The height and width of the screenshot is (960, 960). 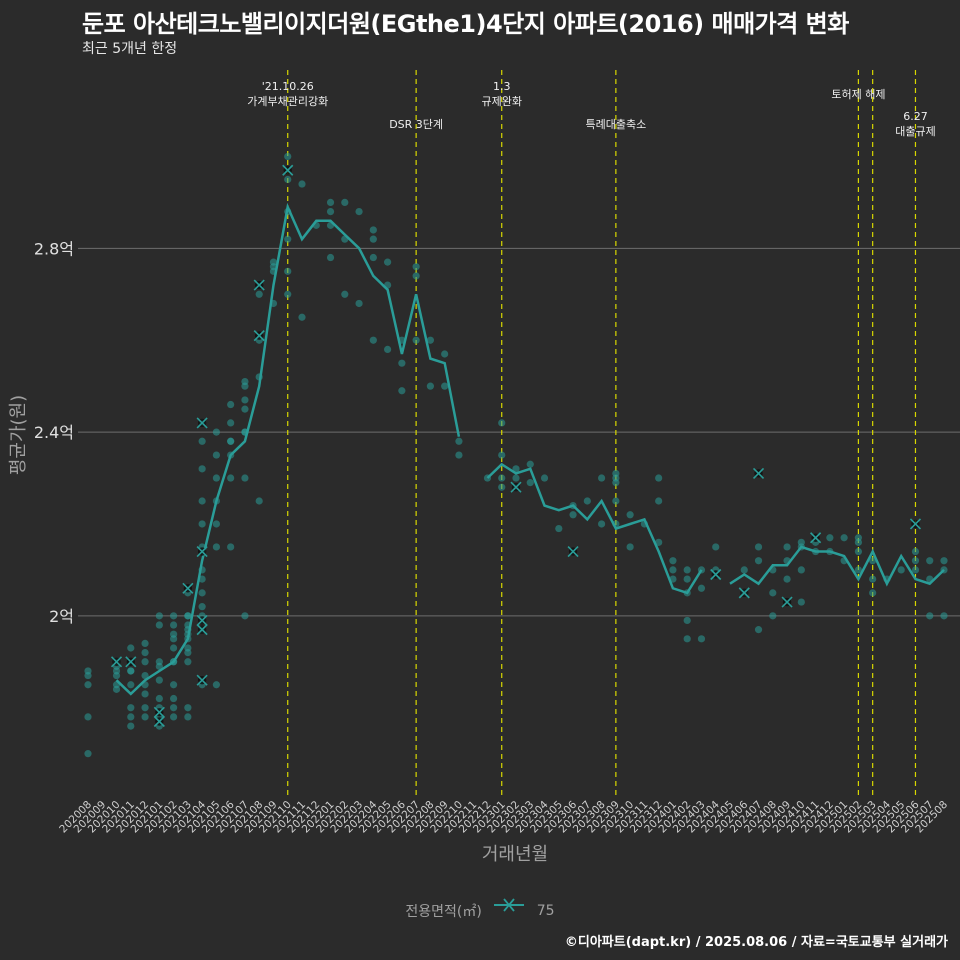 What do you see at coordinates (515, 854) in the screenshot?
I see `x-axis-label: 거래년월` at bounding box center [515, 854].